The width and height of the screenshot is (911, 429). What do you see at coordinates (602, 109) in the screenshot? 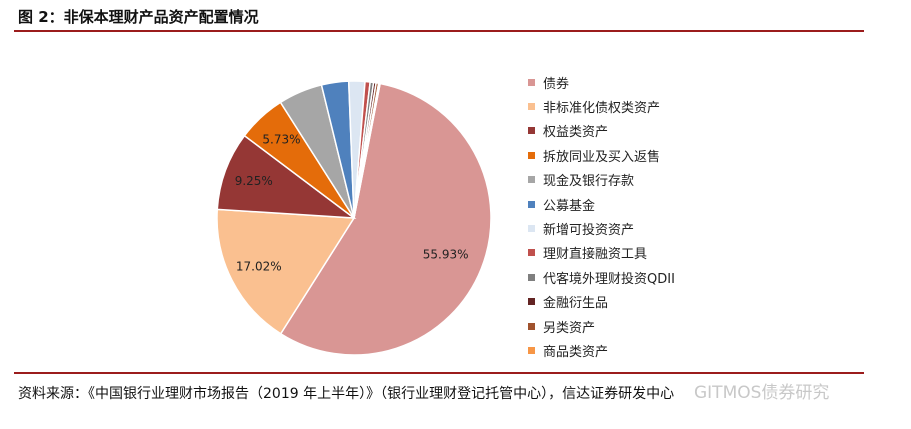
I see `legend-label: 非标准化债权类资产` at bounding box center [602, 109].